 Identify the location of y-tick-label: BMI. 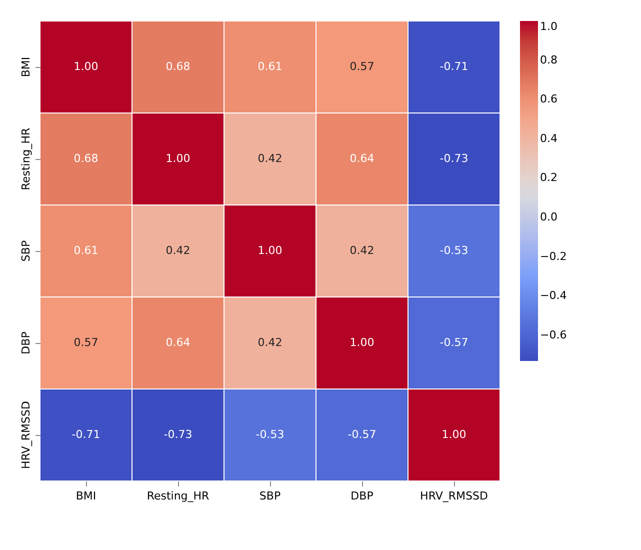
(26, 67).